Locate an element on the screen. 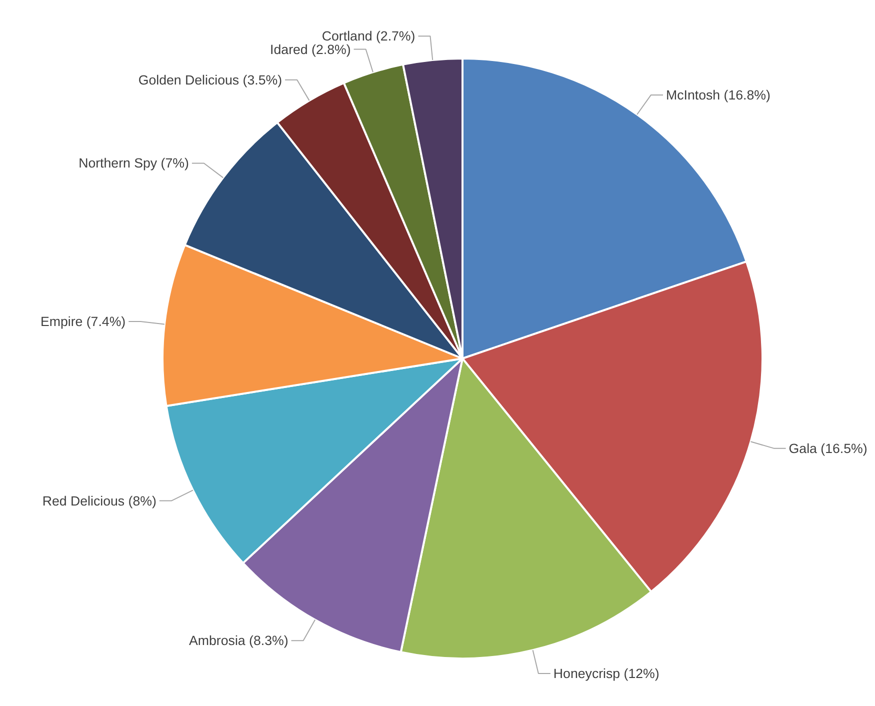 Image resolution: width=875 pixels, height=706 pixels. slice-label: Gala (16.5%) is located at coordinates (828, 448).